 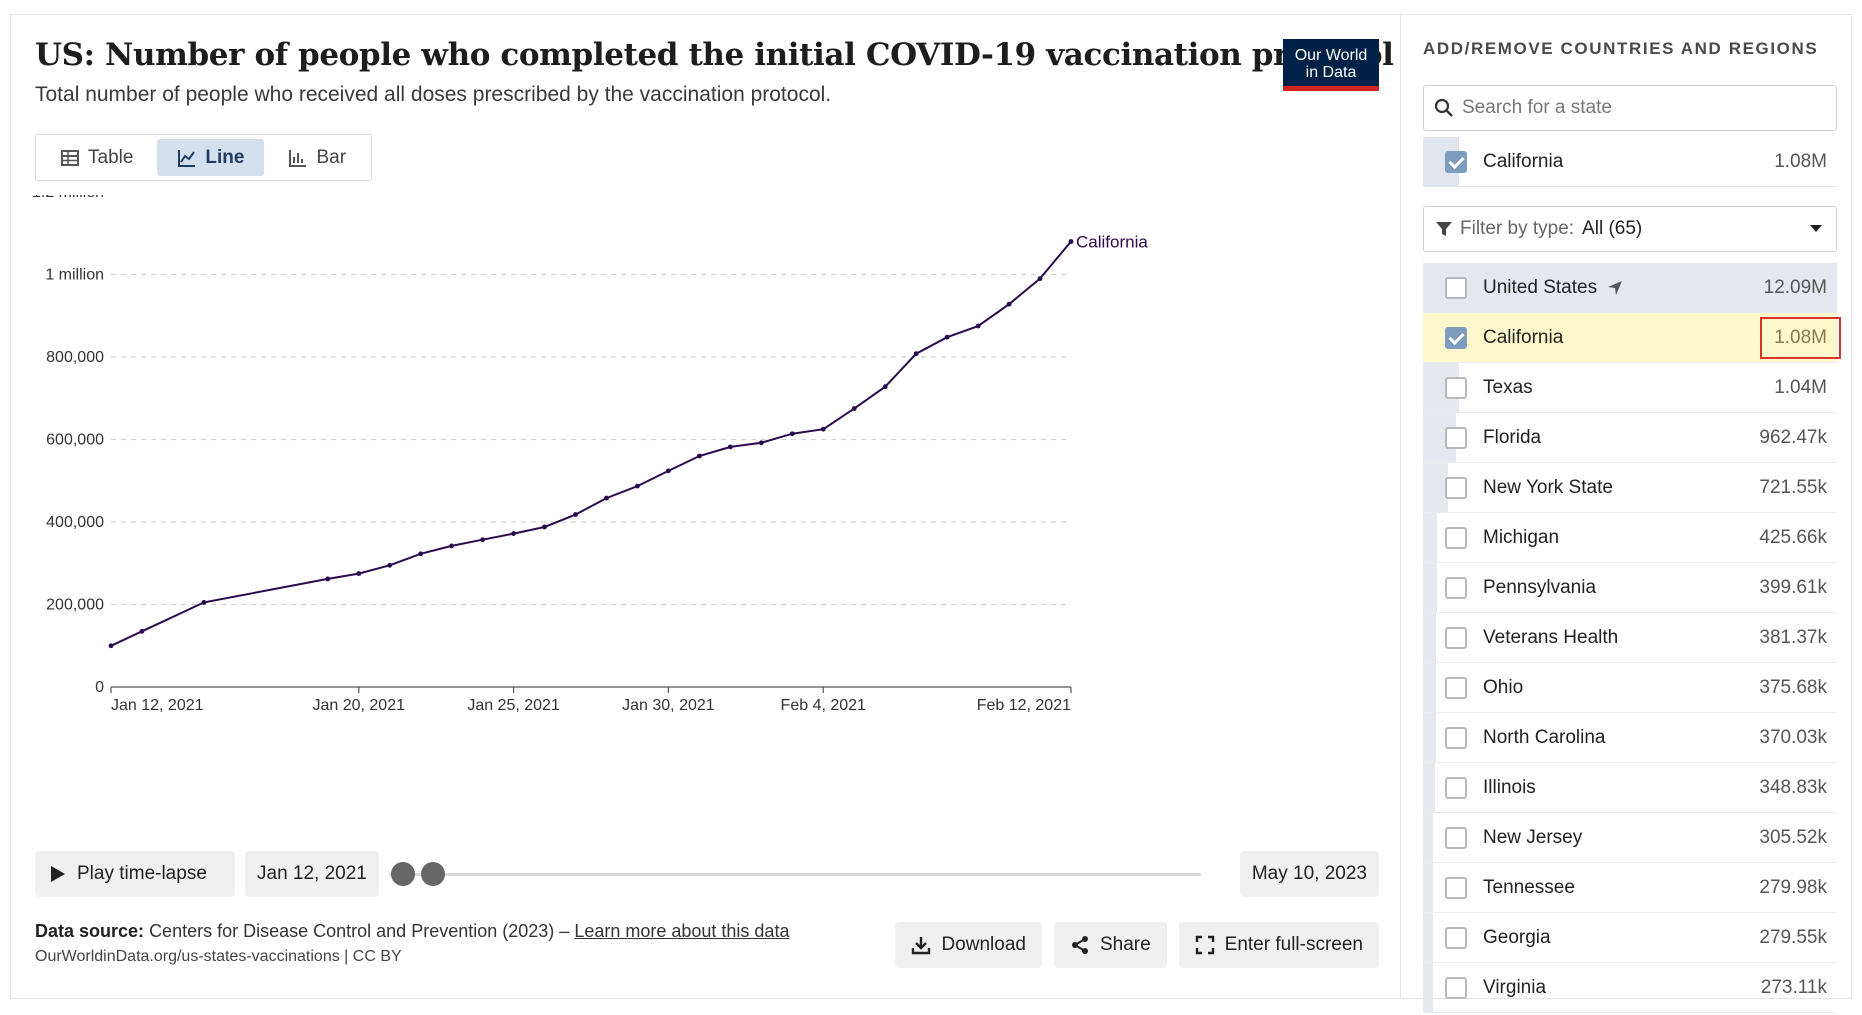 What do you see at coordinates (1630, 638) in the screenshot?
I see `entity-row: Veterans Health 381.37k` at bounding box center [1630, 638].